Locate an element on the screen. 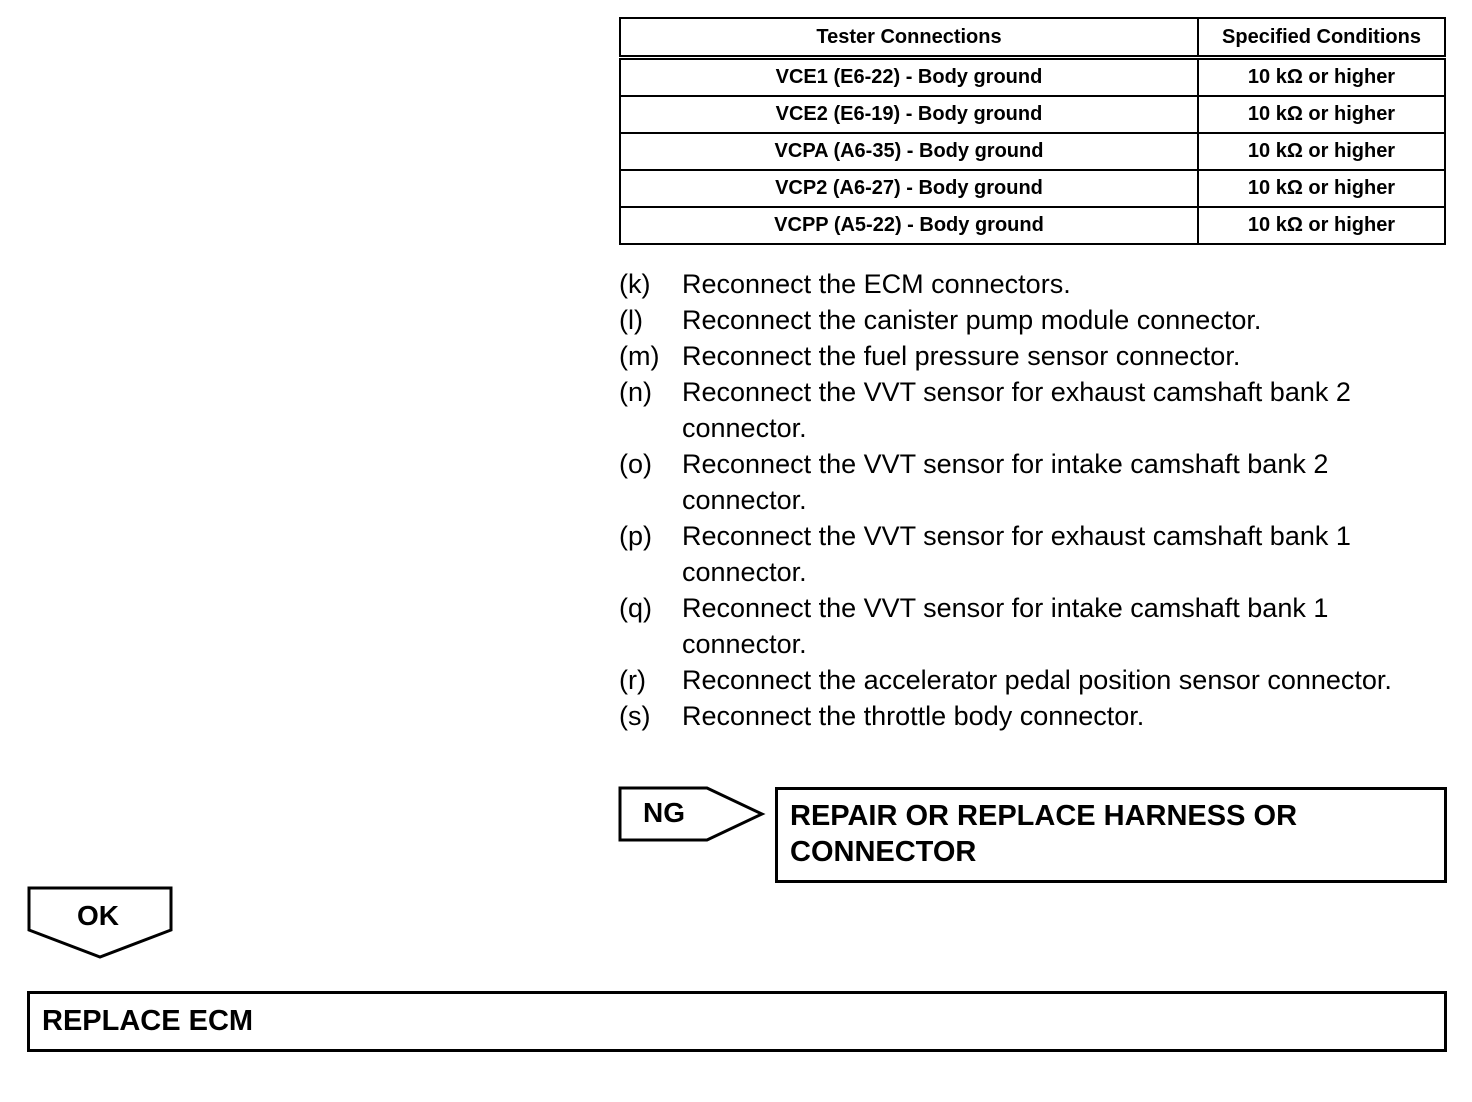 The image size is (1472, 1102). ng-action-box: REPAIR OR REPLACE HARNESS OR CONNECTOR is located at coordinates (1111, 835).